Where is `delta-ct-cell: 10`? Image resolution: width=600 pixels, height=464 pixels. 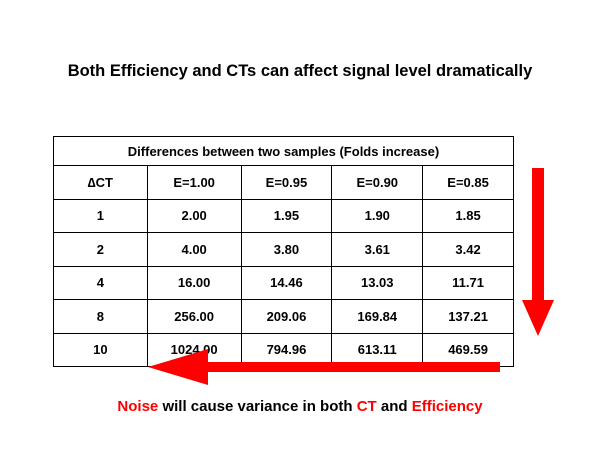 delta-ct-cell: 10 is located at coordinates (100, 349).